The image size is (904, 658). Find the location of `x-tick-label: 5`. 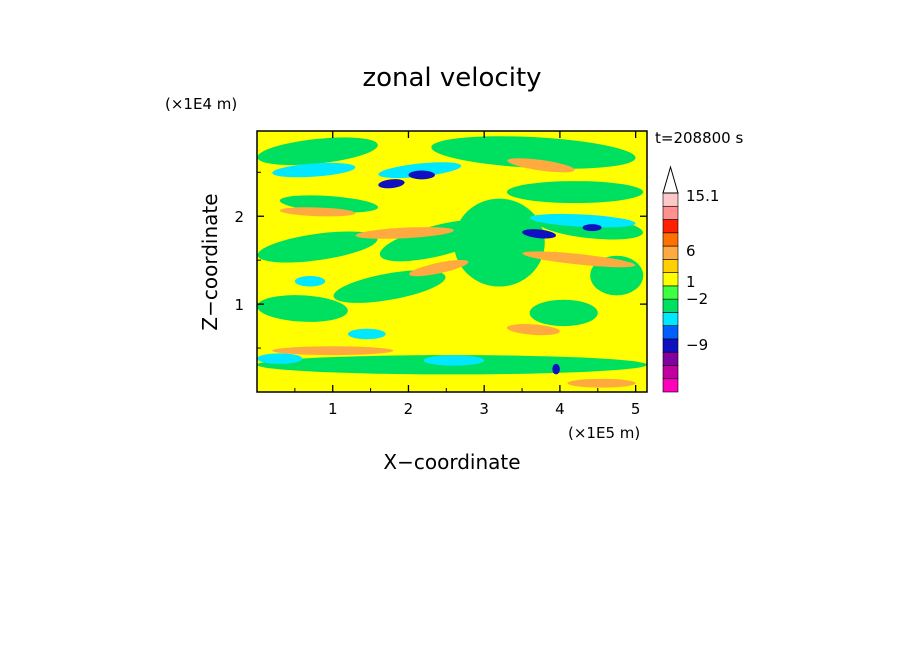

x-tick-label: 5 is located at coordinates (636, 409).